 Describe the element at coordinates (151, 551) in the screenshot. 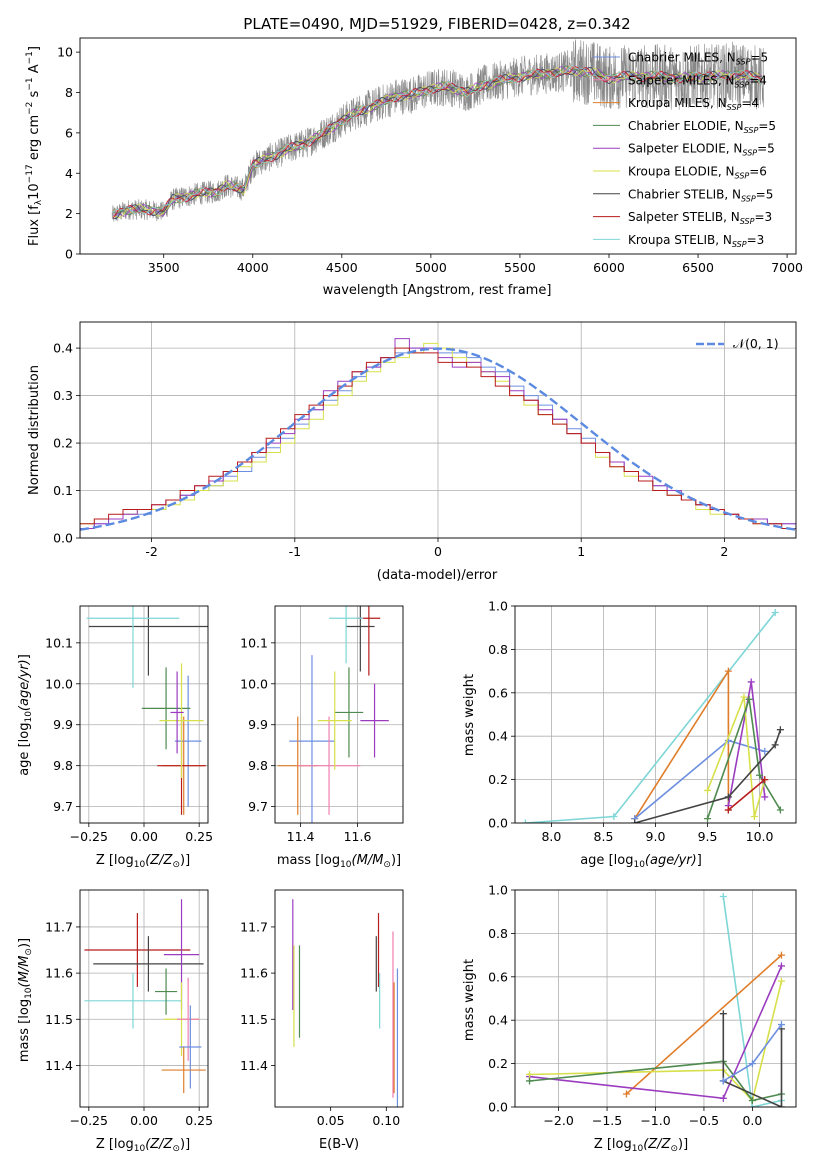

I see `x-tick-label: -2` at that location.